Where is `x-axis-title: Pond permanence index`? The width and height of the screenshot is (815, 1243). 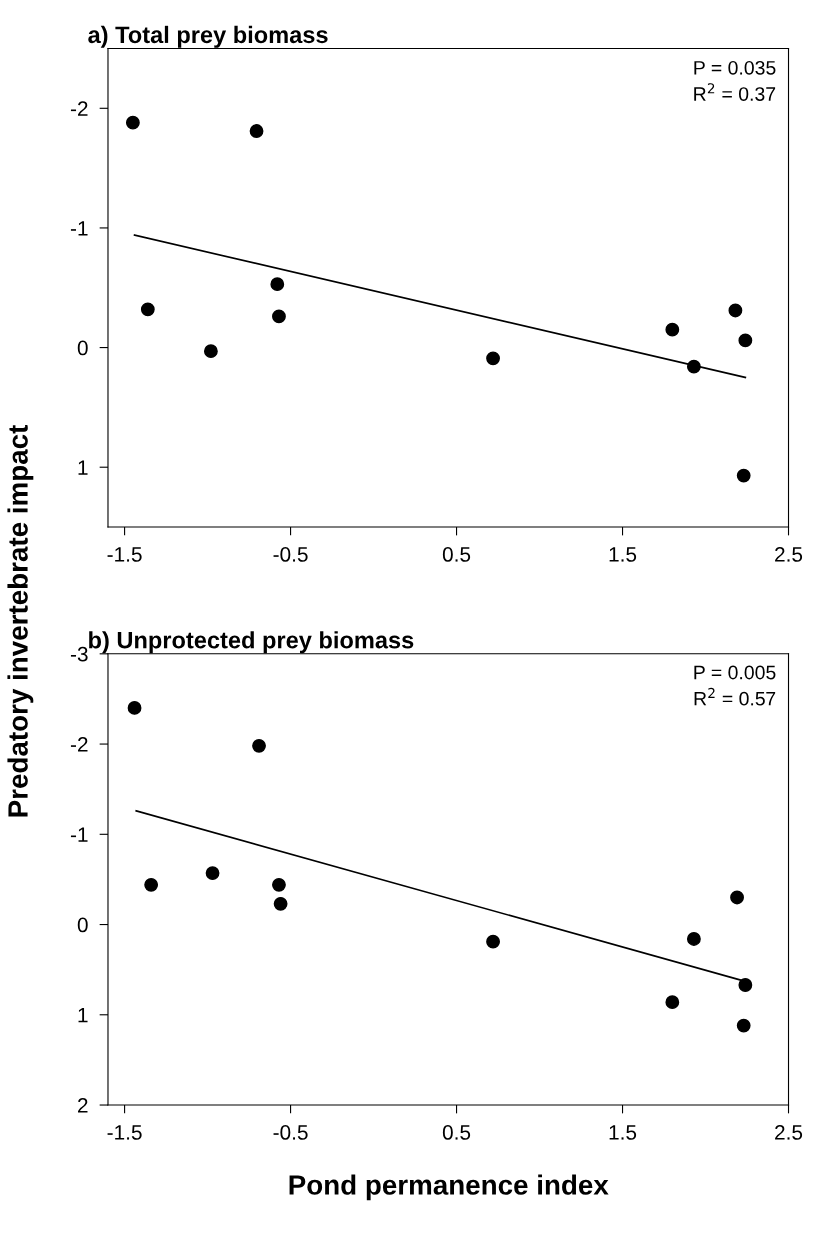
x-axis-title: Pond permanence index is located at coordinates (449, 1187).